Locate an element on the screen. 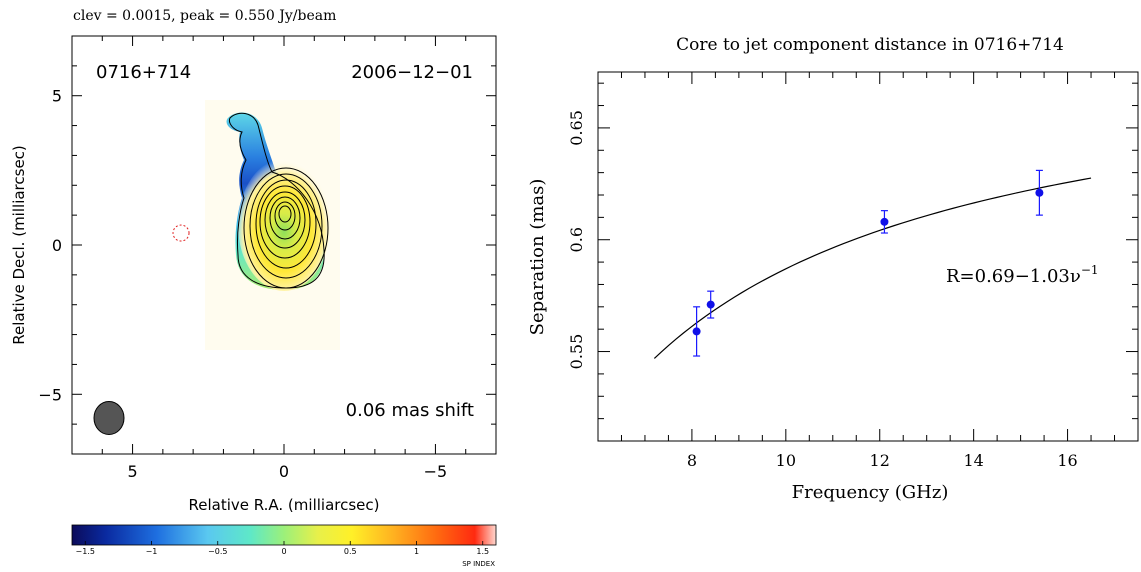 Image resolution: width=1141 pixels, height=572 pixels. red-dotted-marker is located at coordinates (181, 233).